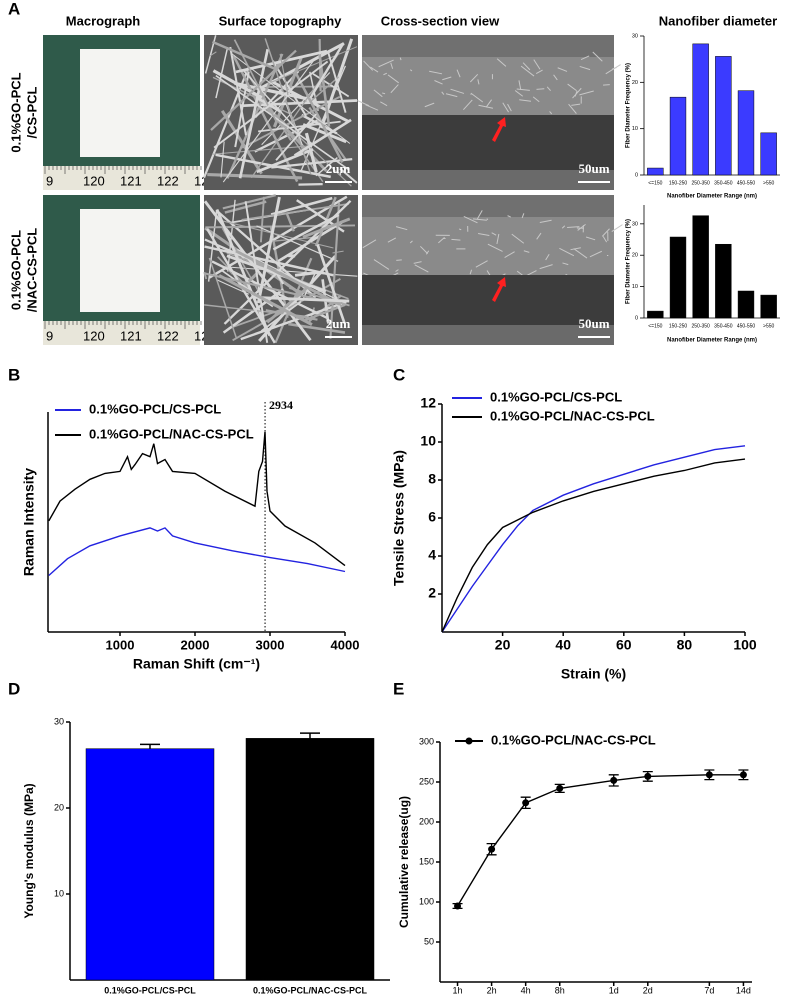  Describe the element at coordinates (426, 741) in the screenshot. I see `y-tick-label: 300` at that location.